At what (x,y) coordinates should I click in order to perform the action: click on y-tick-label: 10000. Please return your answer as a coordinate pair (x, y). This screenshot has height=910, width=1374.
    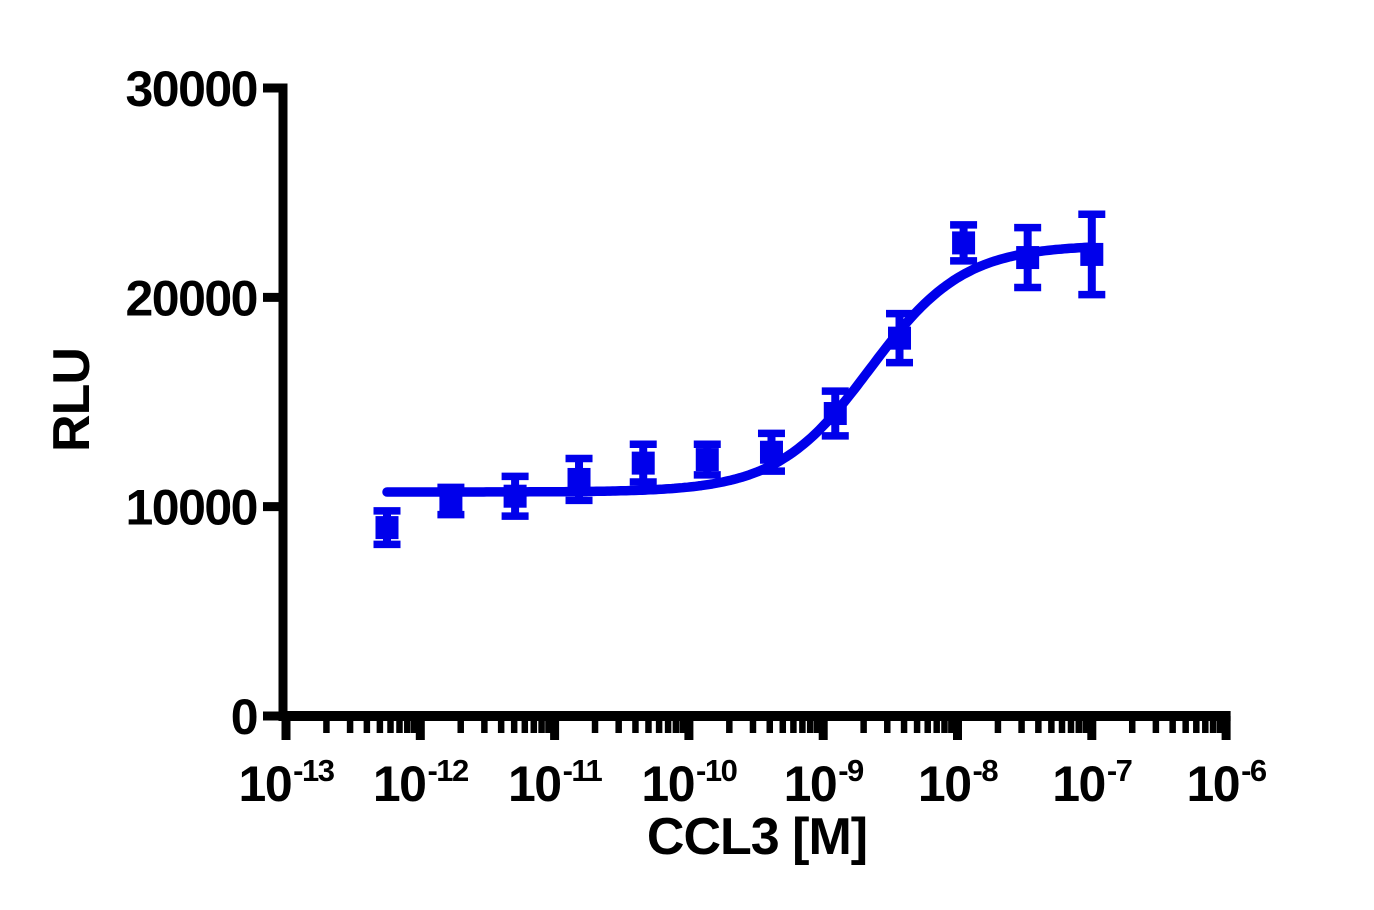
    Looking at the image, I should click on (191, 508).